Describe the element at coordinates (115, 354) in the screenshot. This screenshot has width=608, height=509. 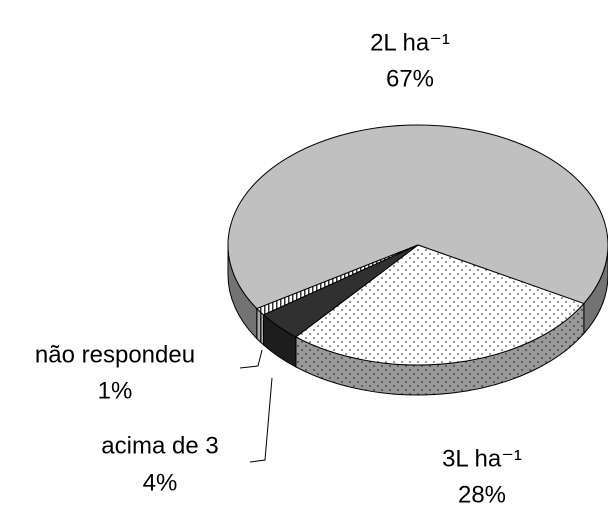
I see `slice-label: não respondeu` at that location.